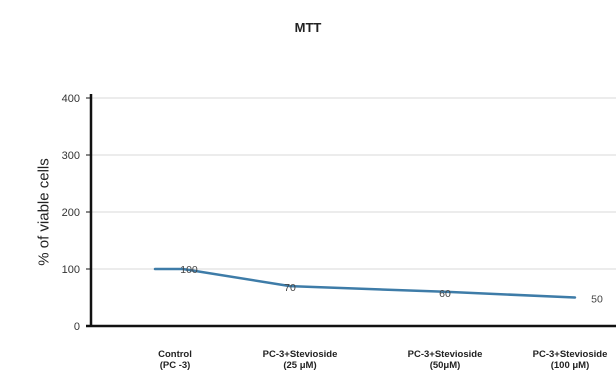 This screenshot has width=616, height=375. What do you see at coordinates (300, 365) in the screenshot?
I see `x-tick-label-line: (25 μM)` at bounding box center [300, 365].